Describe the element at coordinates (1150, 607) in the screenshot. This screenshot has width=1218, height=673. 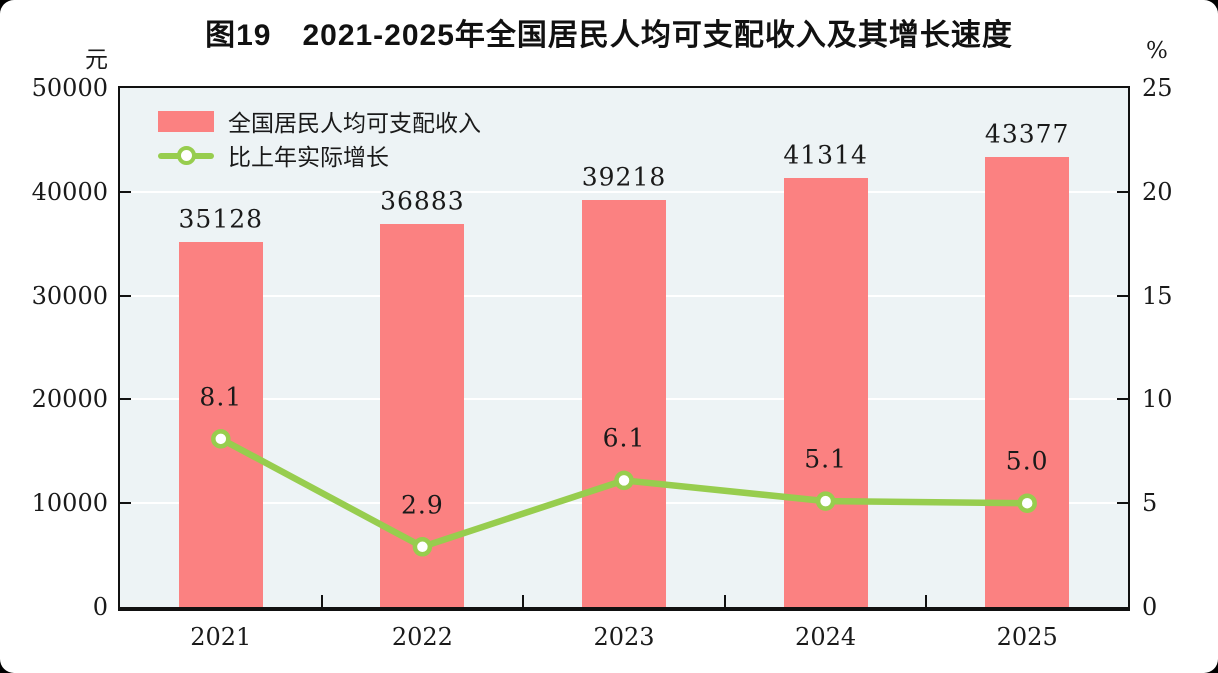
I see `right-axis-tick-label: 0` at that location.